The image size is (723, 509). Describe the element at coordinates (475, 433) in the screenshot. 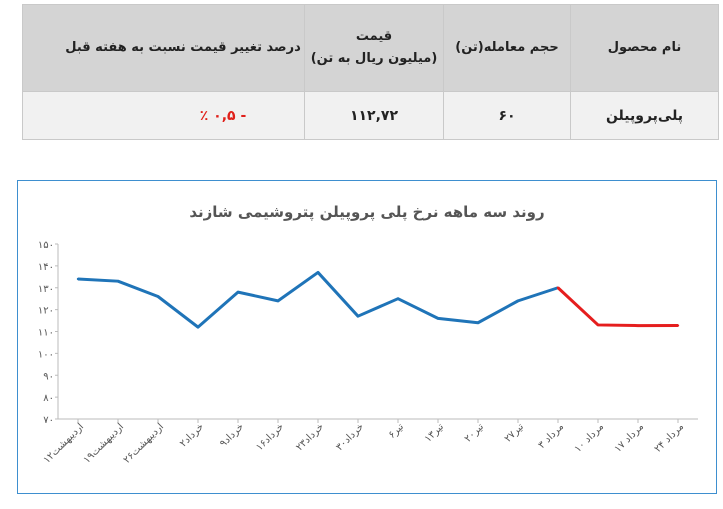

I see `x-tick-label: ۲۰تیر` at that location.